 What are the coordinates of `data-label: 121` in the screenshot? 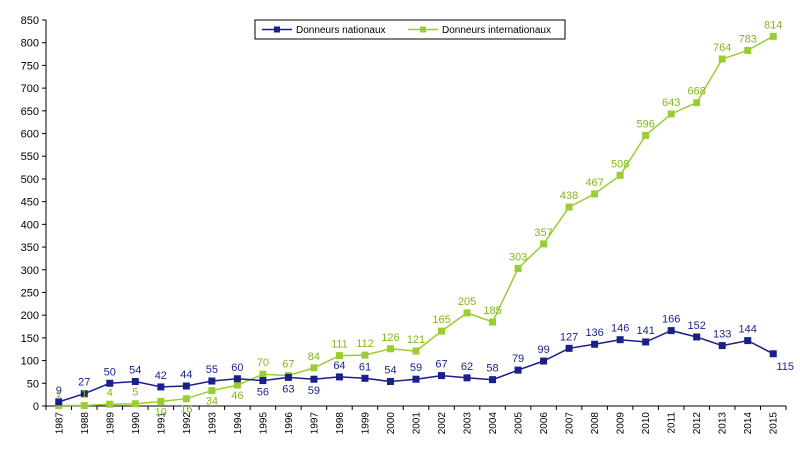 It's located at (416, 340).